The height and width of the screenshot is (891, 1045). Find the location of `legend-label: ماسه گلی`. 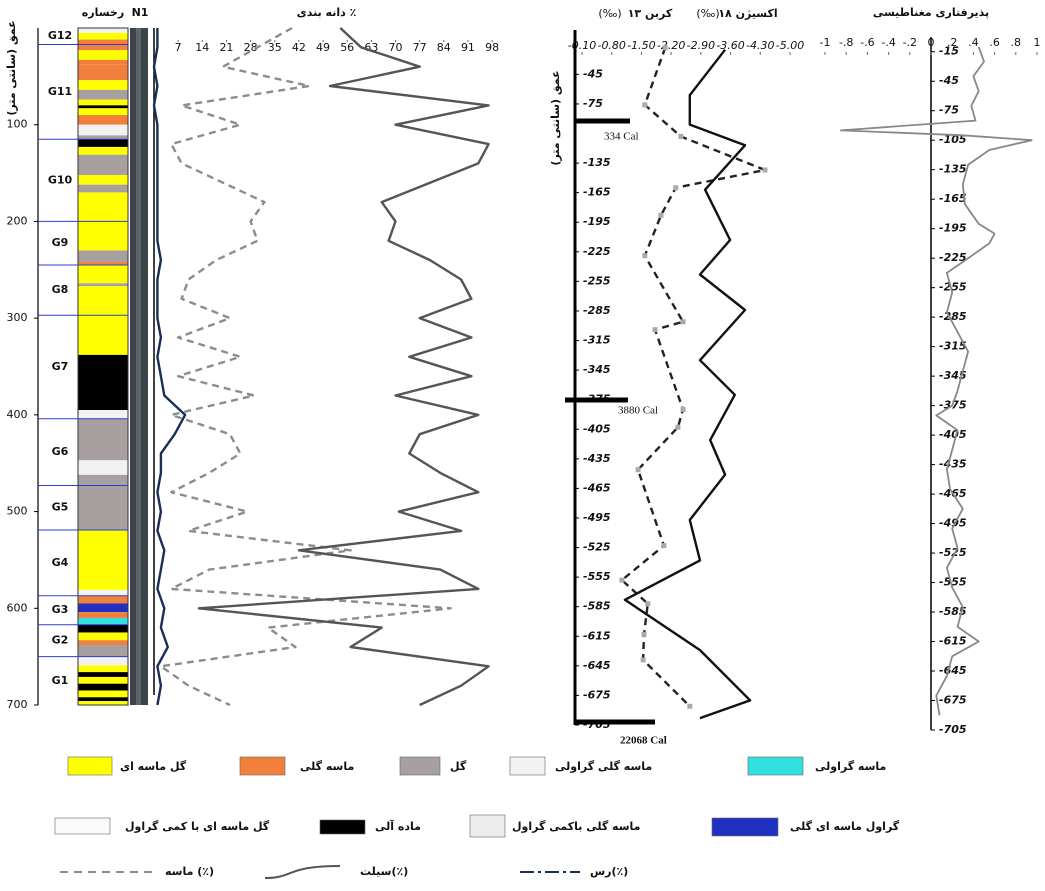

legend-label: ماسه گلی is located at coordinates (327, 766).